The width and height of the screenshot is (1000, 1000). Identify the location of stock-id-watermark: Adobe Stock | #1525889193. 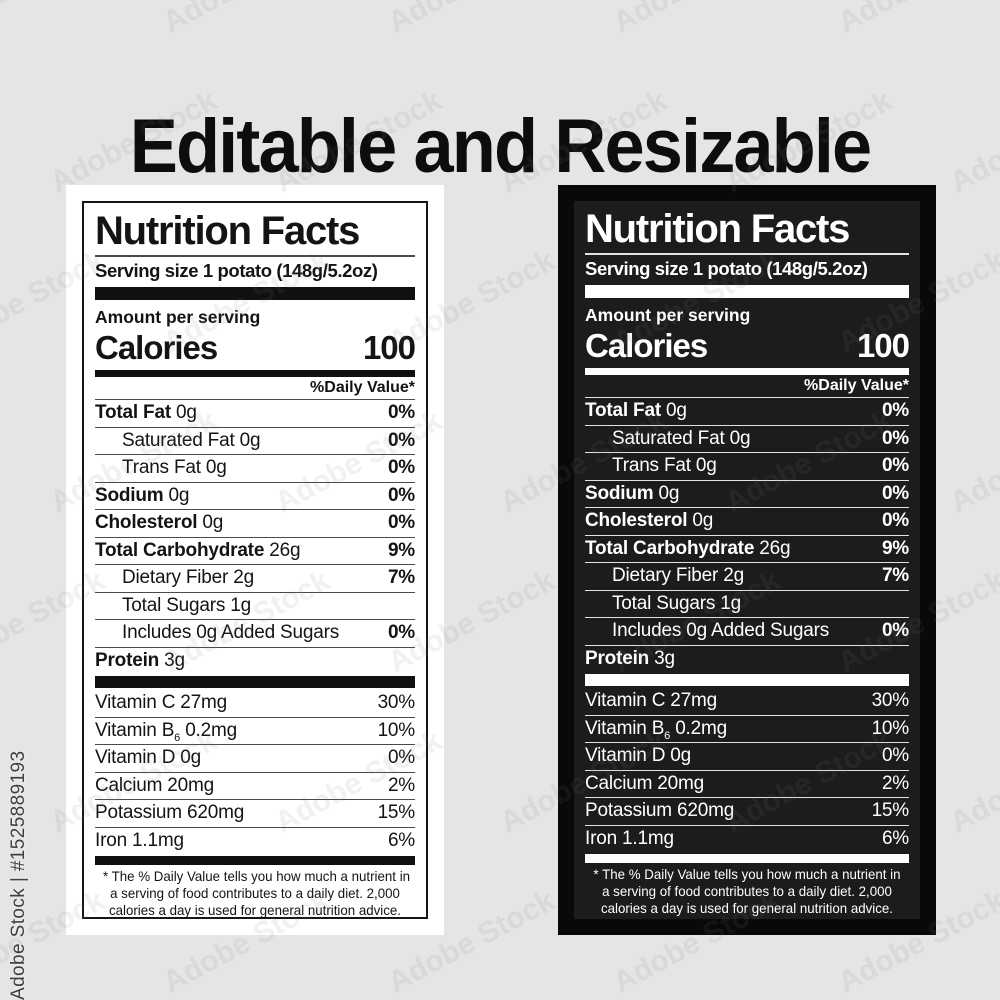
(18, 875).